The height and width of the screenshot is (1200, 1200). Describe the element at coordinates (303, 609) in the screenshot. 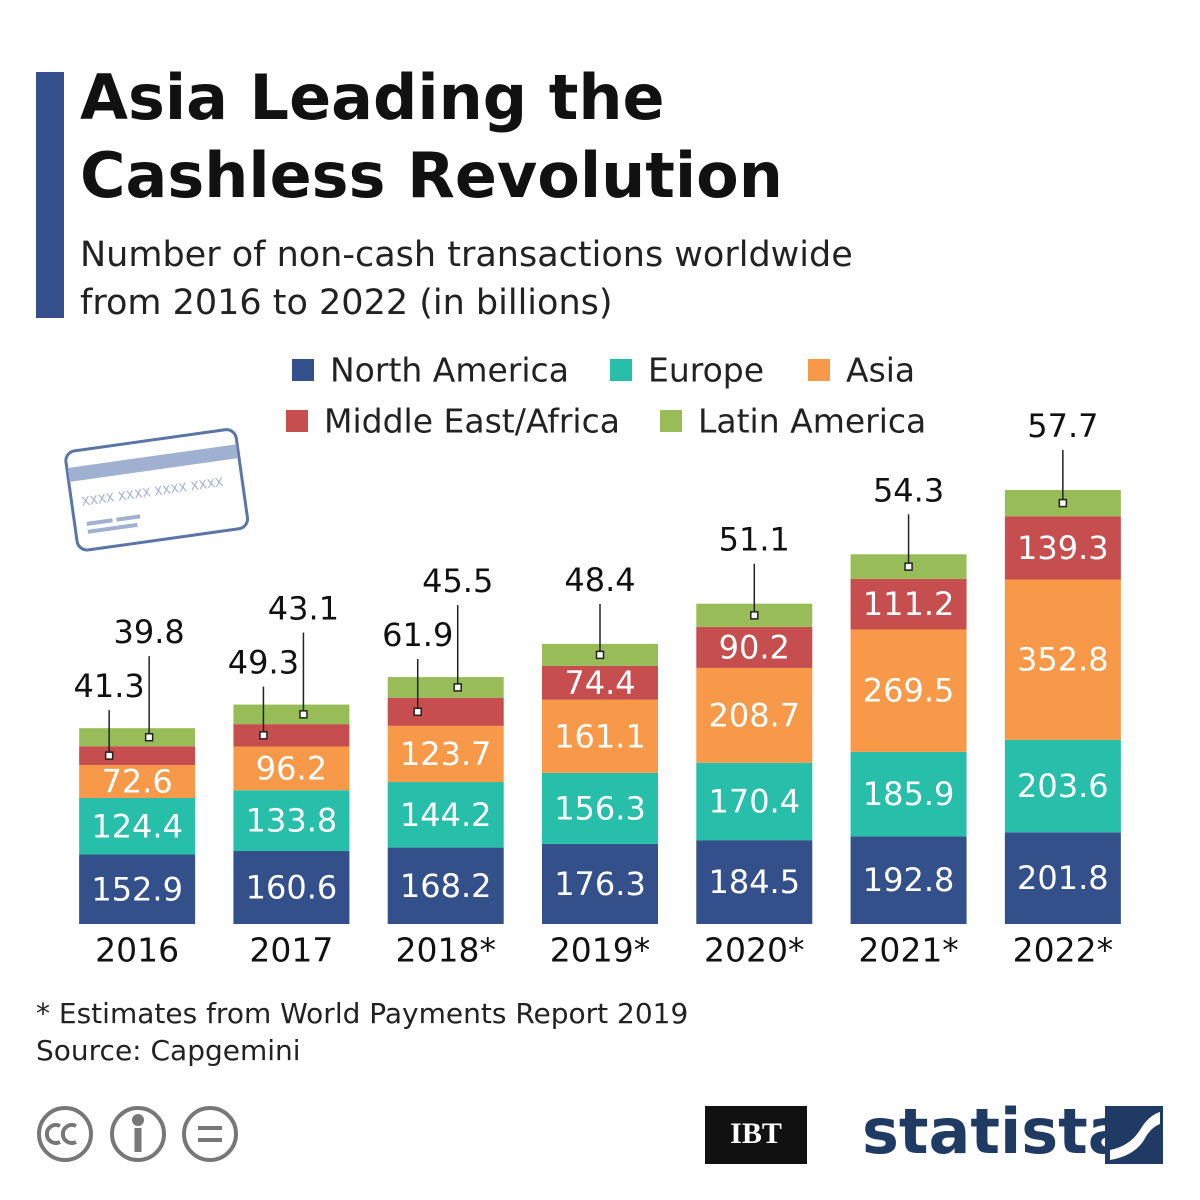

I see `value-label: 43.1` at that location.